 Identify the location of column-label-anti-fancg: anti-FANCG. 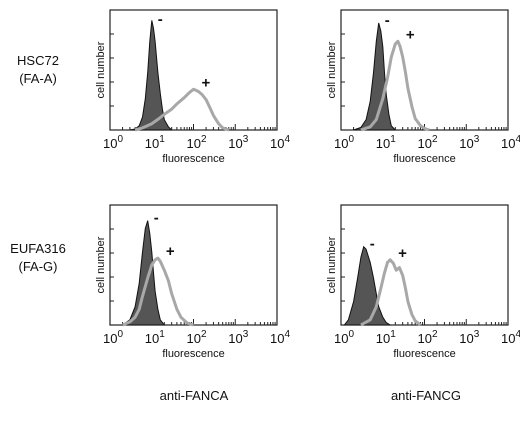
(426, 395).